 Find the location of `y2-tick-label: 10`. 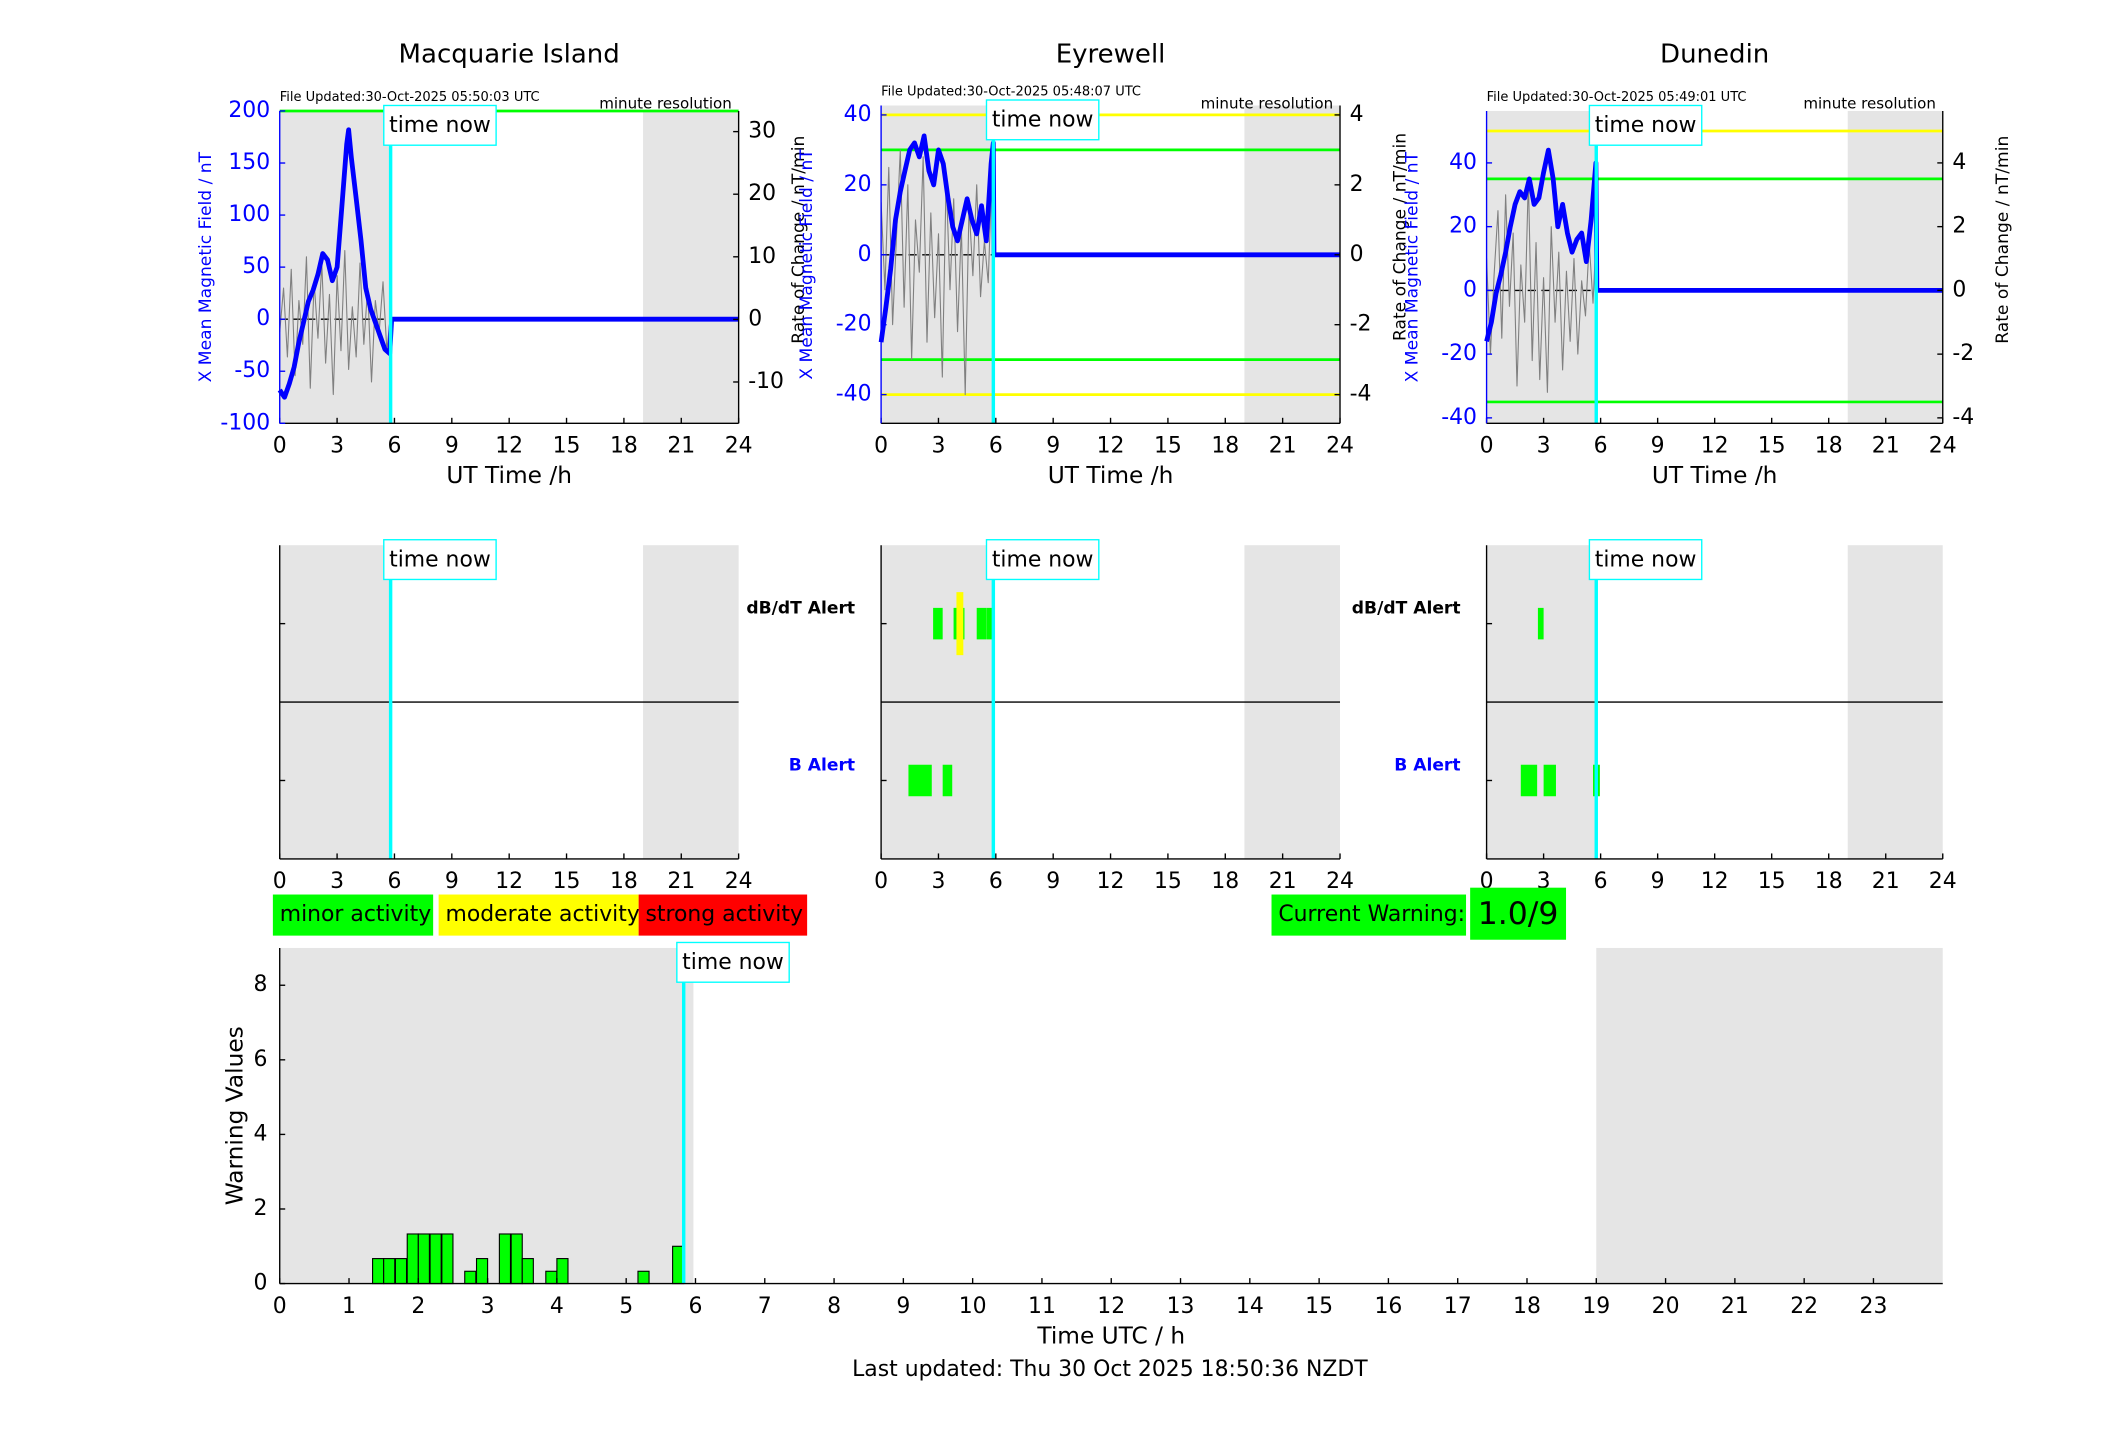

y2-tick-label: 10 is located at coordinates (762, 256).